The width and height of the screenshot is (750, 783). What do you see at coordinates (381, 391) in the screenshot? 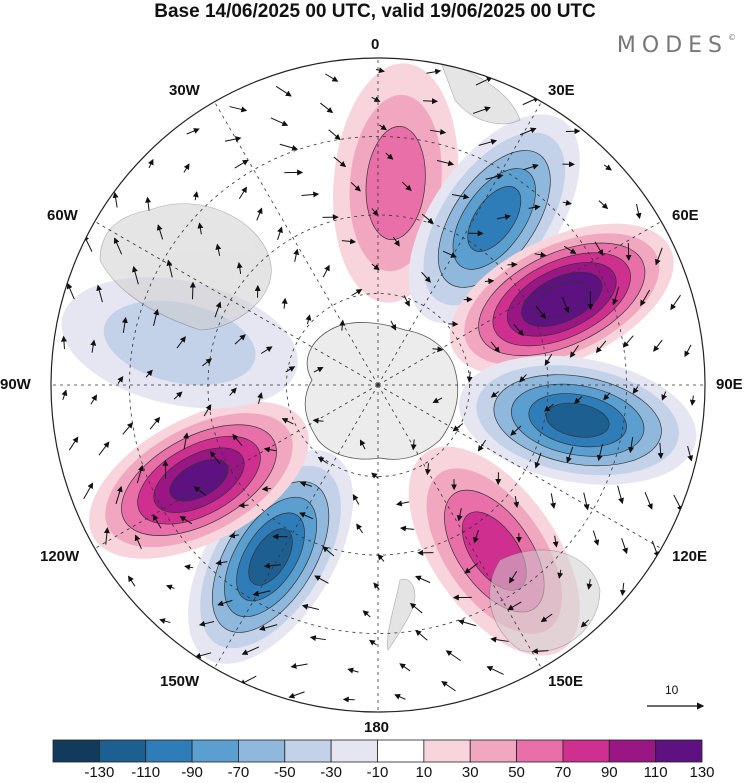
I see `landmass-antarctica` at bounding box center [381, 391].